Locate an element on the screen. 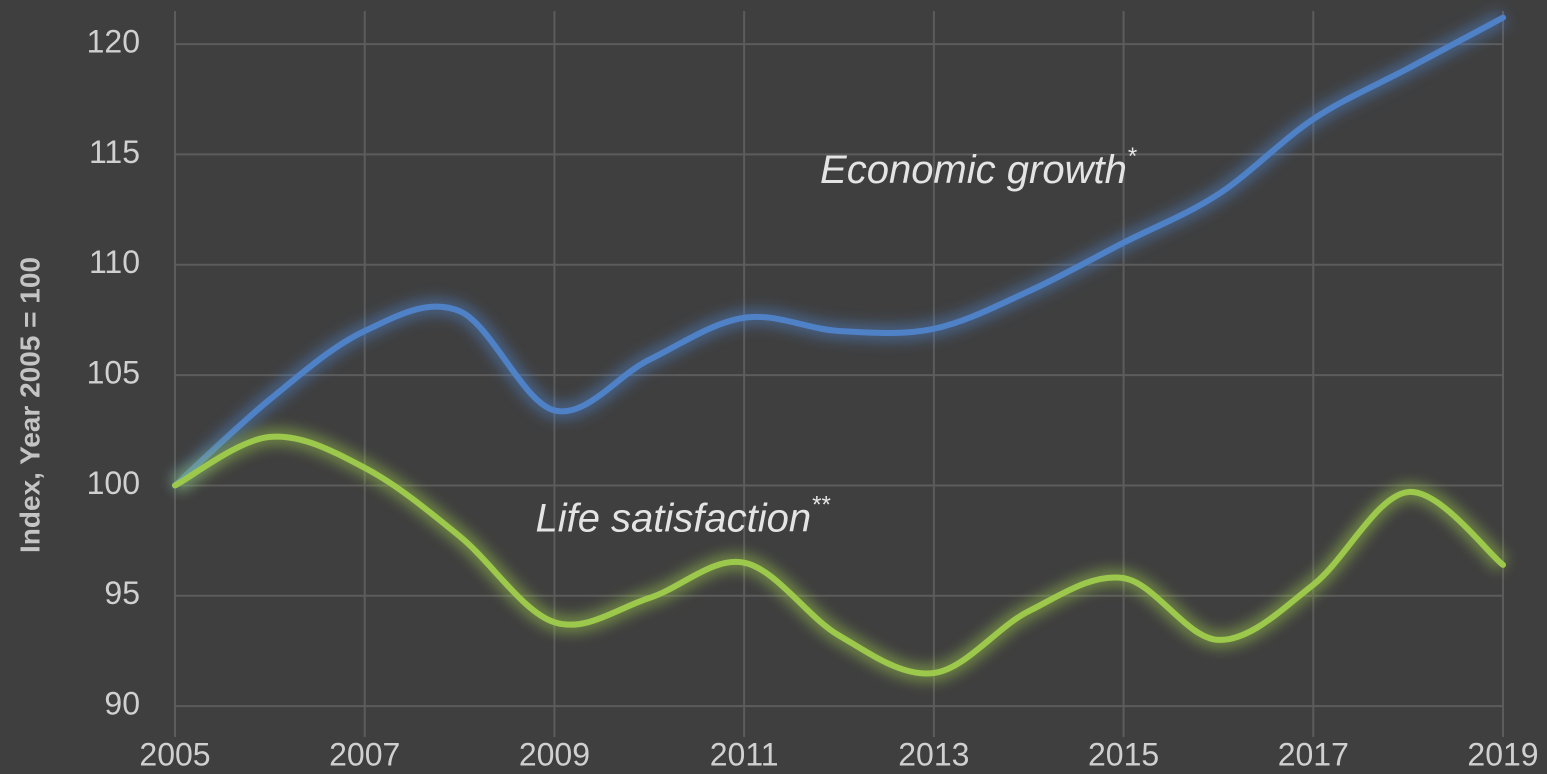 The image size is (1547, 774). x-tick-label: 2005 is located at coordinates (174, 754).